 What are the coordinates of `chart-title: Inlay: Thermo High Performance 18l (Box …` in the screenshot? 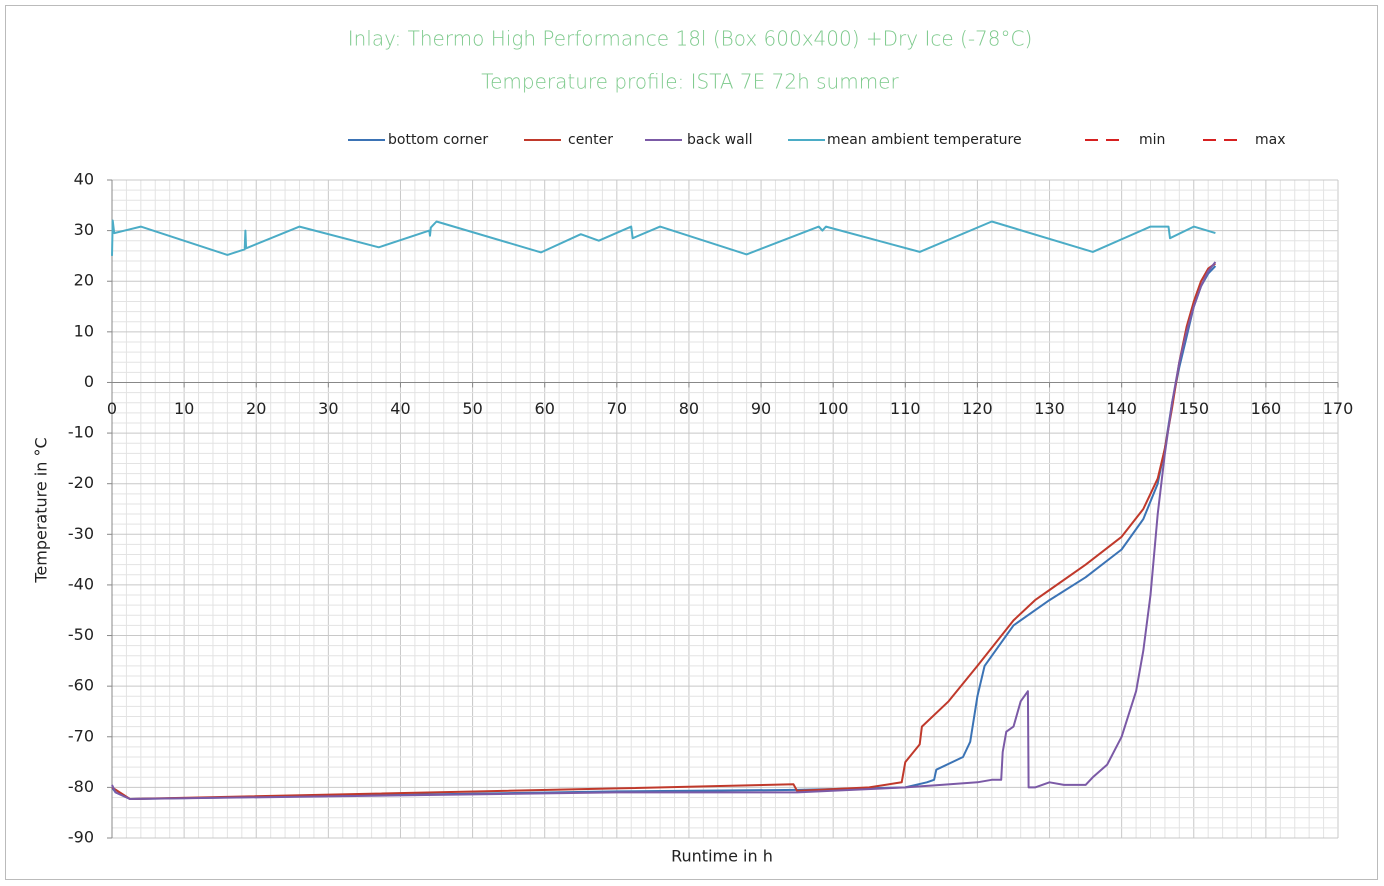 It's located at (690, 39).